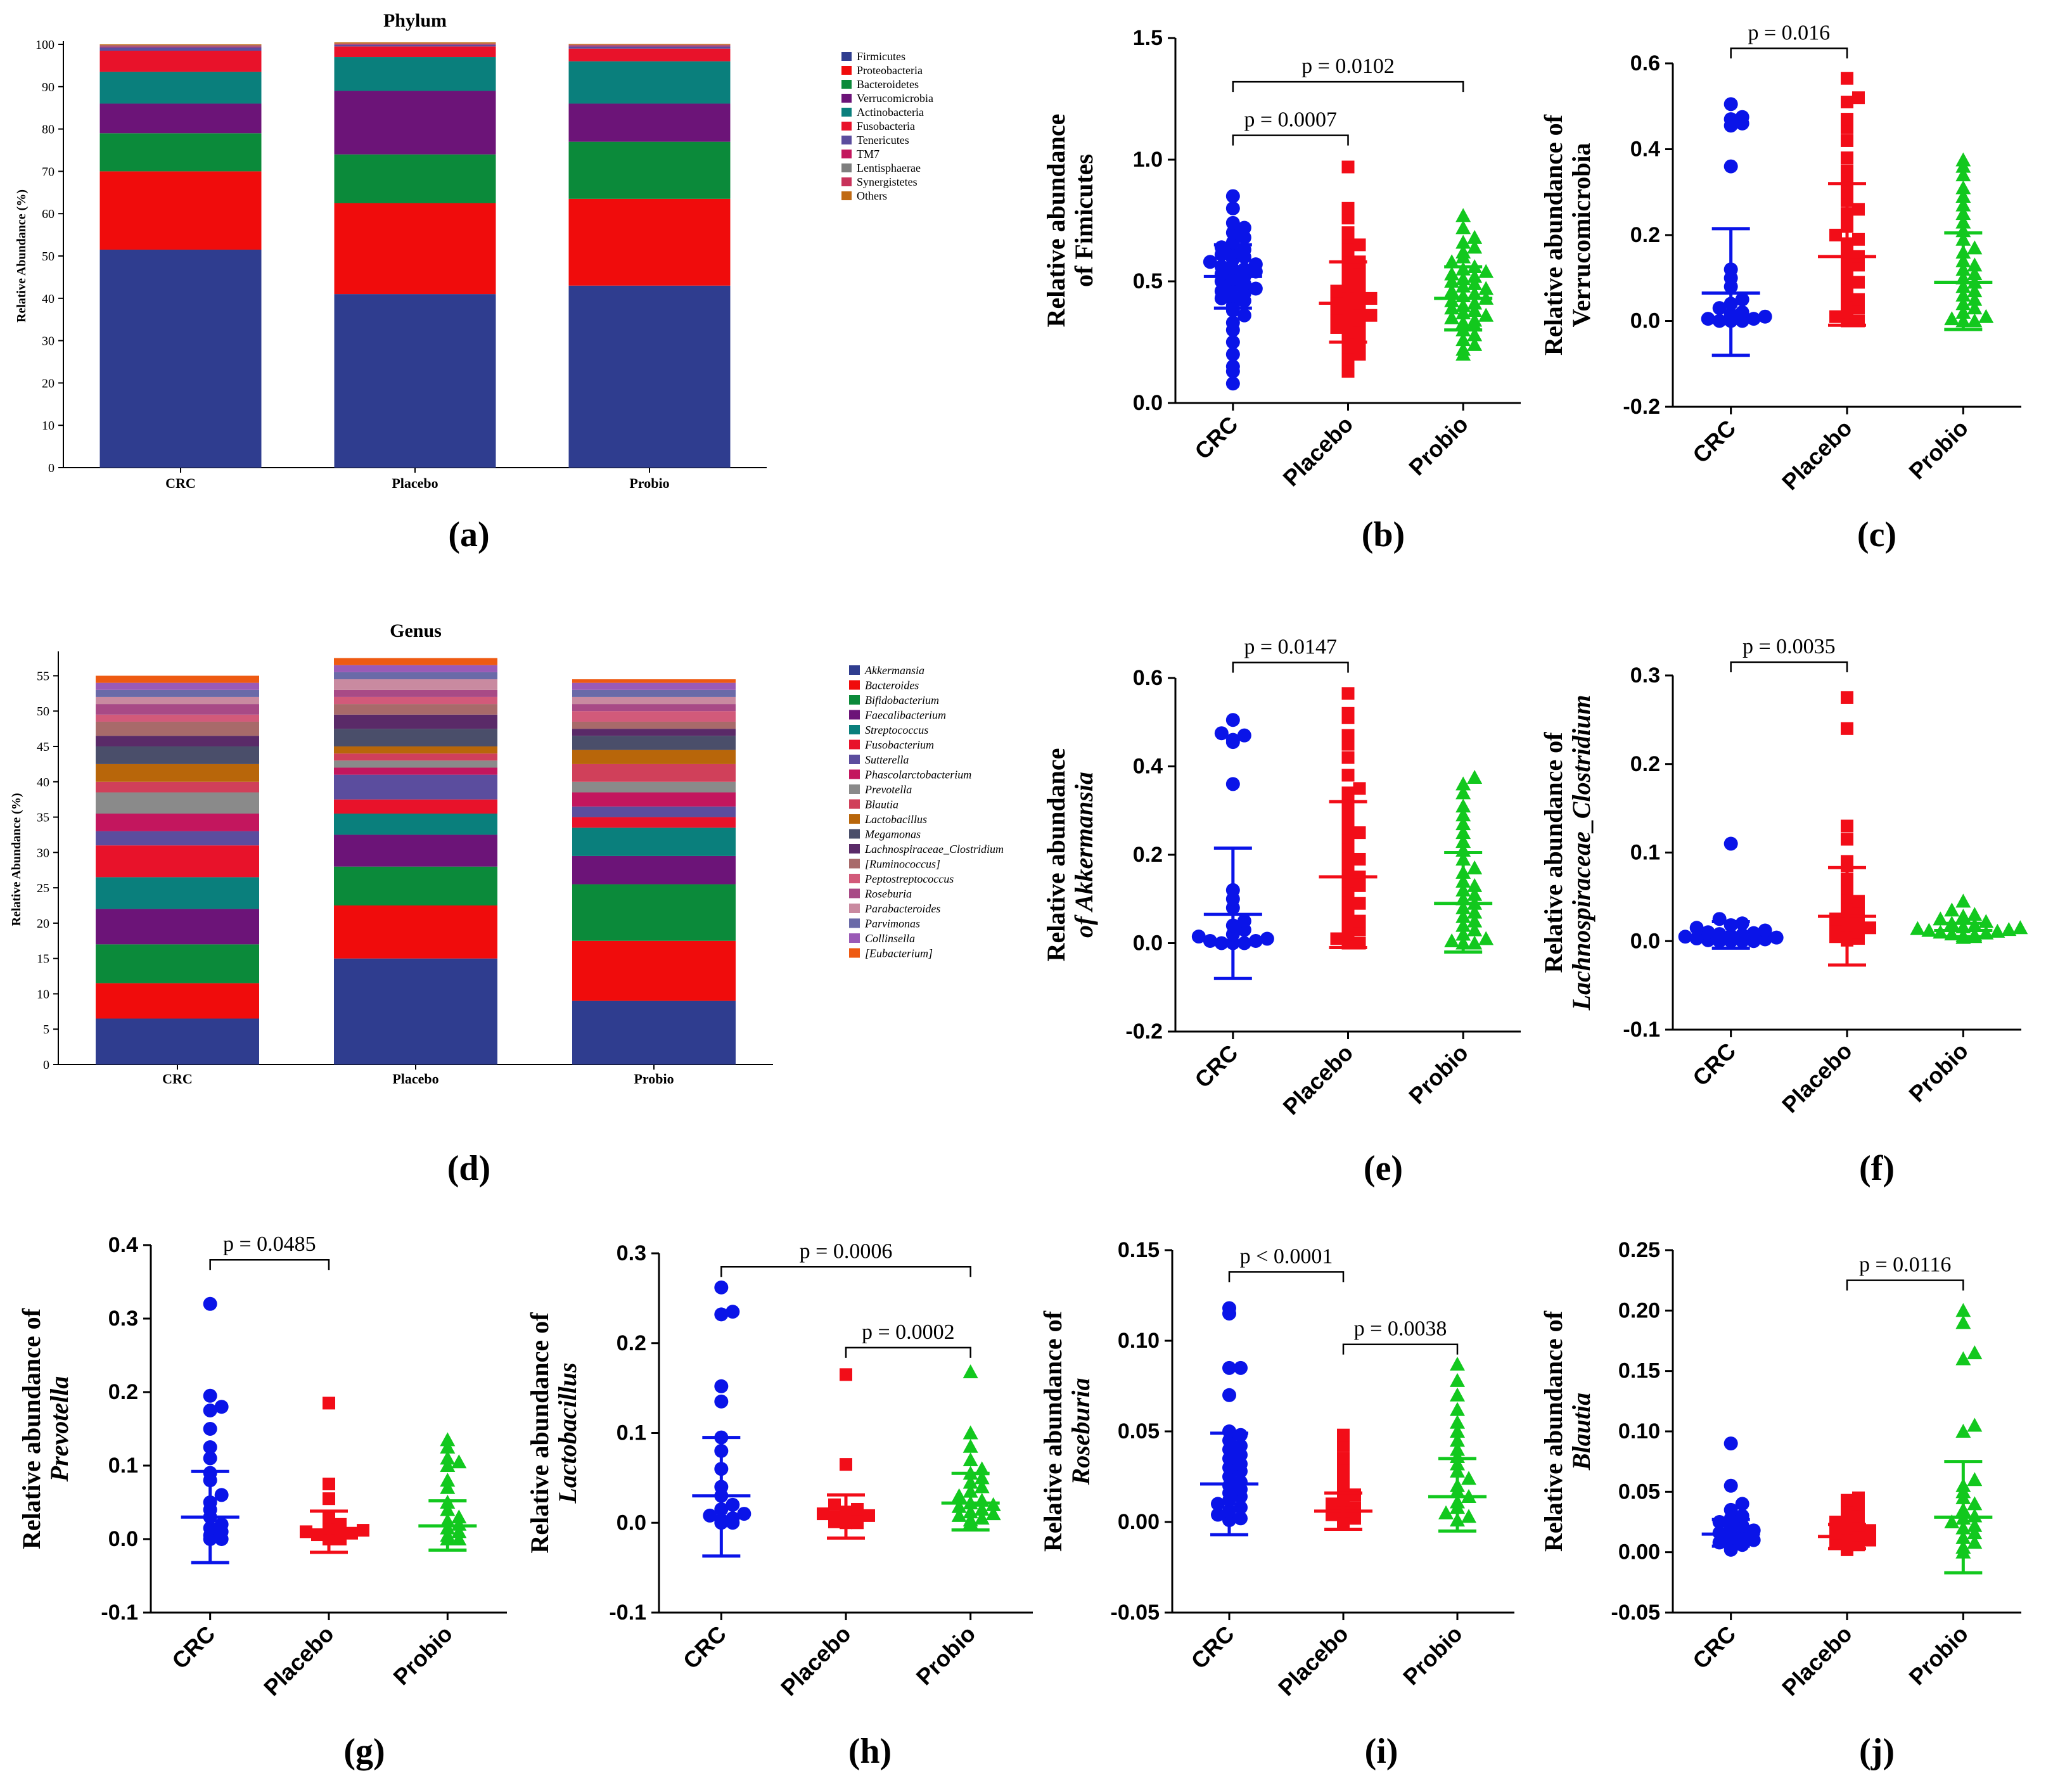 This screenshot has height=1771, width=2072. I want to click on p-value-label: p = 0.0006, so click(846, 1251).